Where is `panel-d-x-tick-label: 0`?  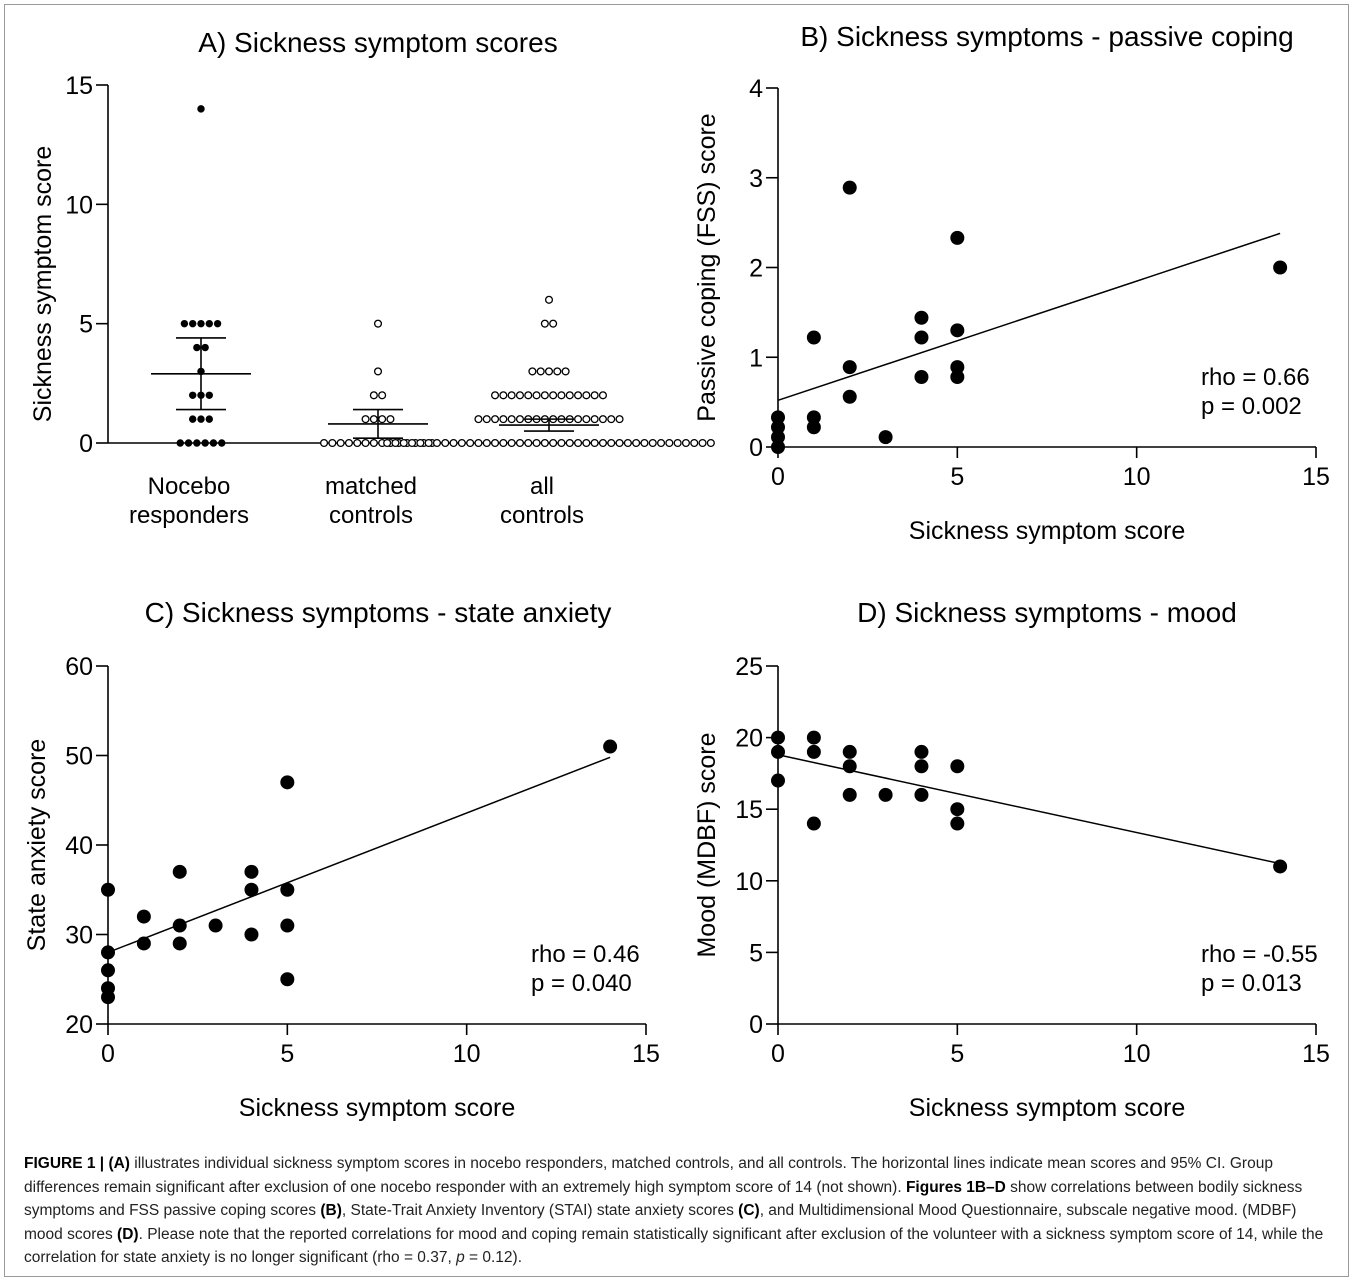 panel-d-x-tick-label: 0 is located at coordinates (778, 1054).